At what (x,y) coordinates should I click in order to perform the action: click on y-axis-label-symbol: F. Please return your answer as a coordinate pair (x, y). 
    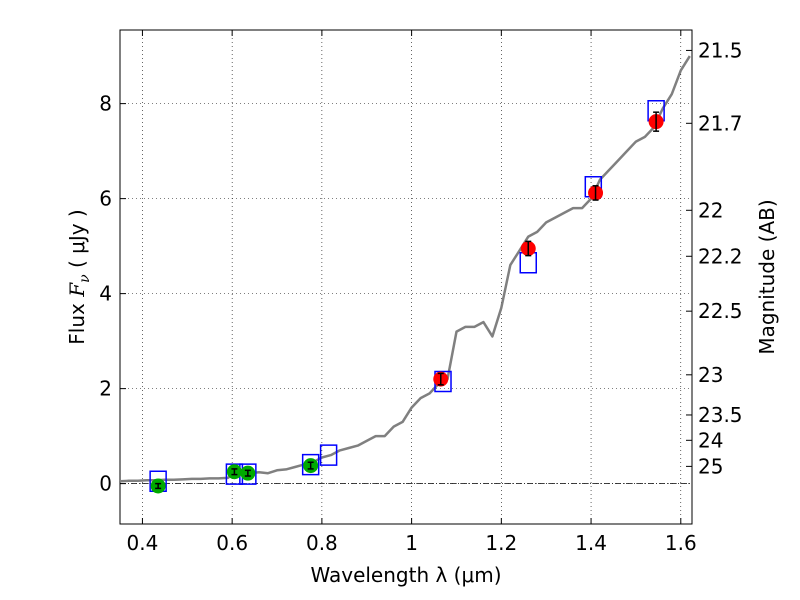
    Looking at the image, I should click on (77, 290).